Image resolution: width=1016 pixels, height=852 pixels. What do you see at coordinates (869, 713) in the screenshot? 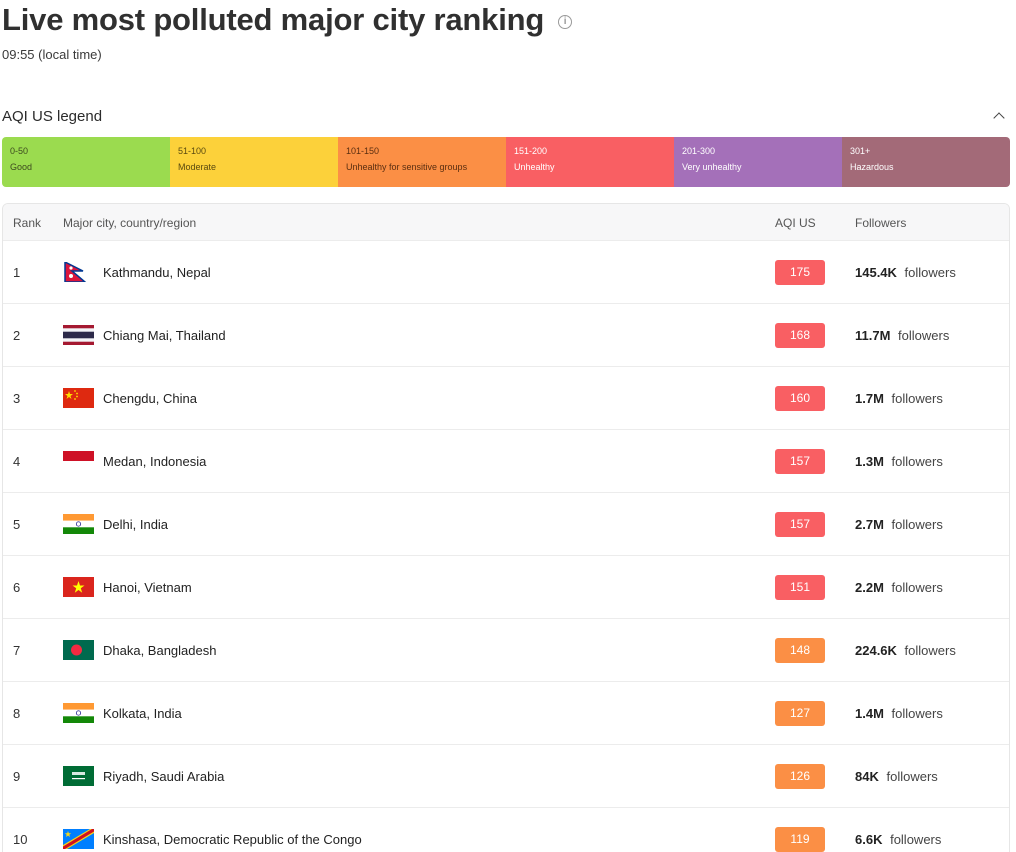
I see `followers-count: 1.4M` at bounding box center [869, 713].